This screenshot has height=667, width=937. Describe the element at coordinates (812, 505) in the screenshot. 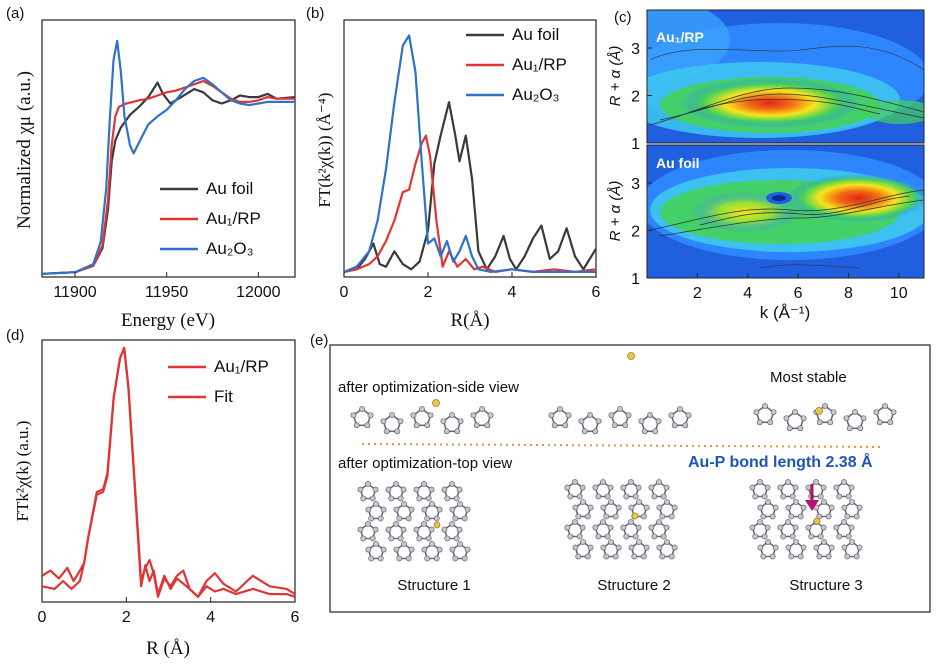

I see `bond-arrow-head` at that location.